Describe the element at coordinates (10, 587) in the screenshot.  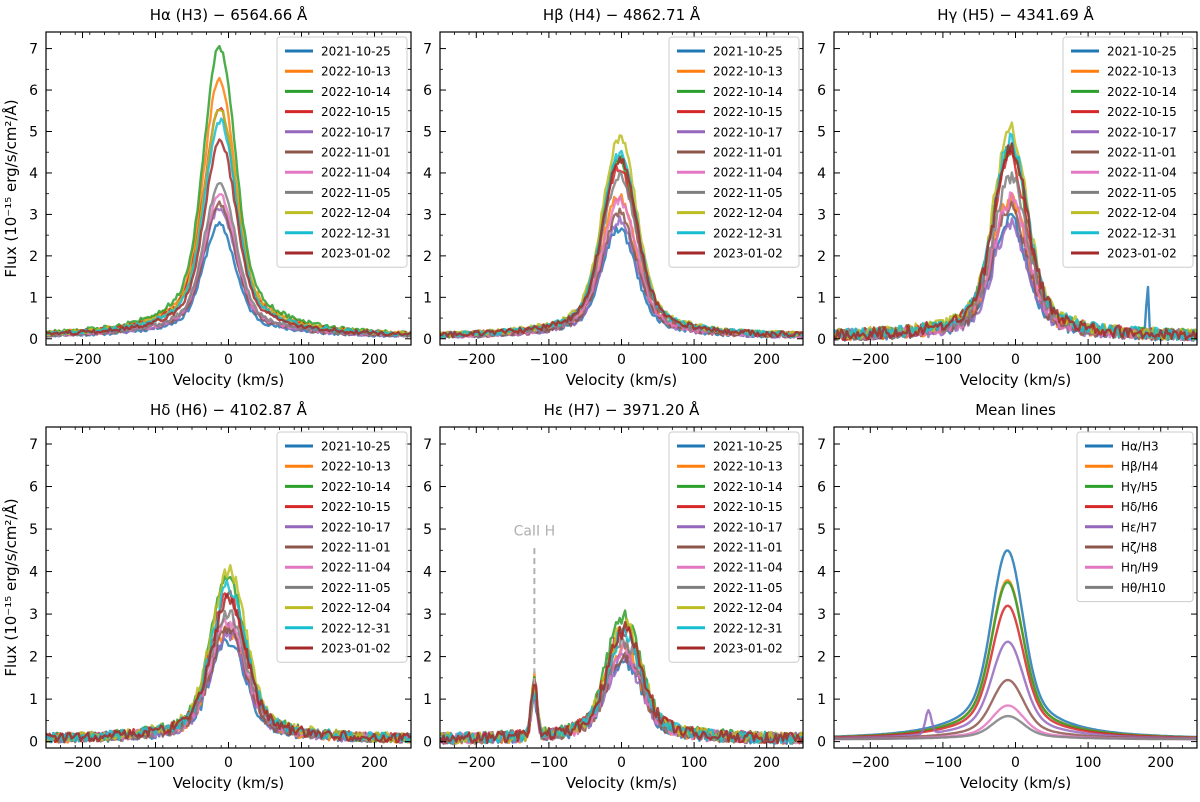
I see `y-axis-label: Flux (10⁻¹⁵ erg/s/cm²/Å)` at that location.